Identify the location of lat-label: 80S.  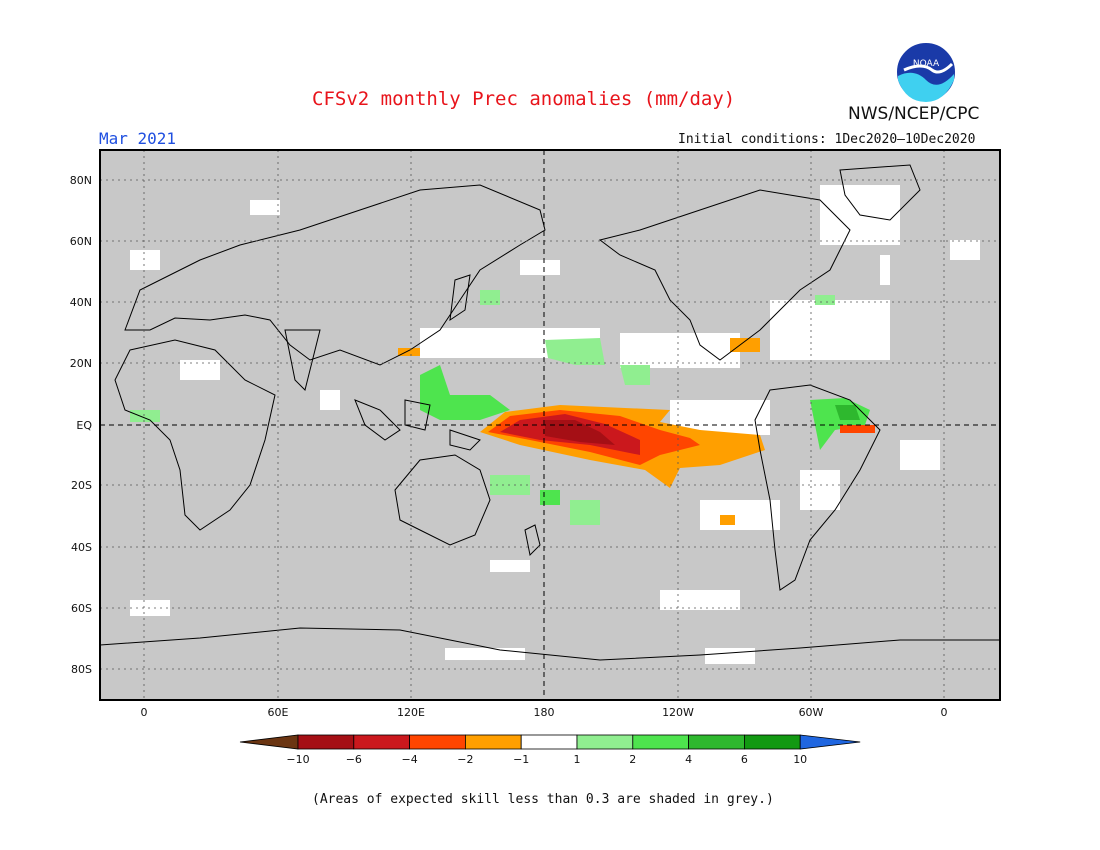
(81, 669).